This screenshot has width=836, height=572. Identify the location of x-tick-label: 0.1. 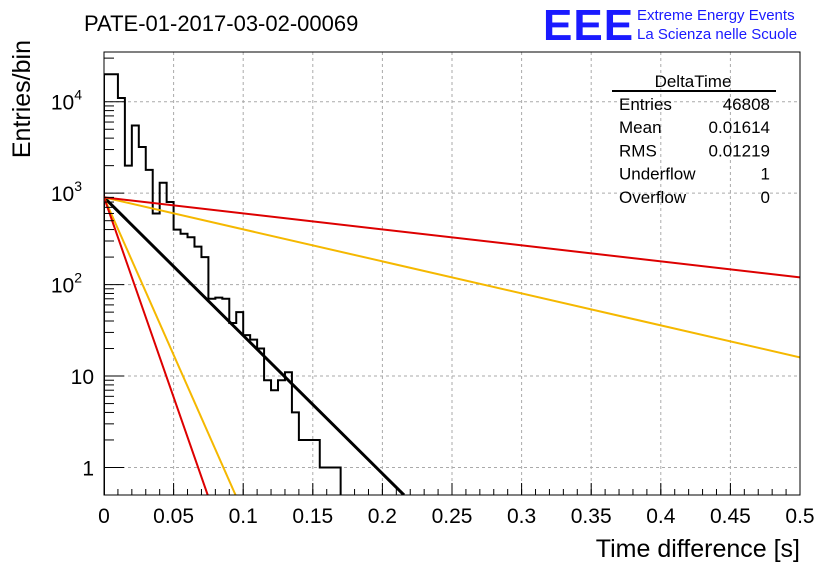
(243, 516).